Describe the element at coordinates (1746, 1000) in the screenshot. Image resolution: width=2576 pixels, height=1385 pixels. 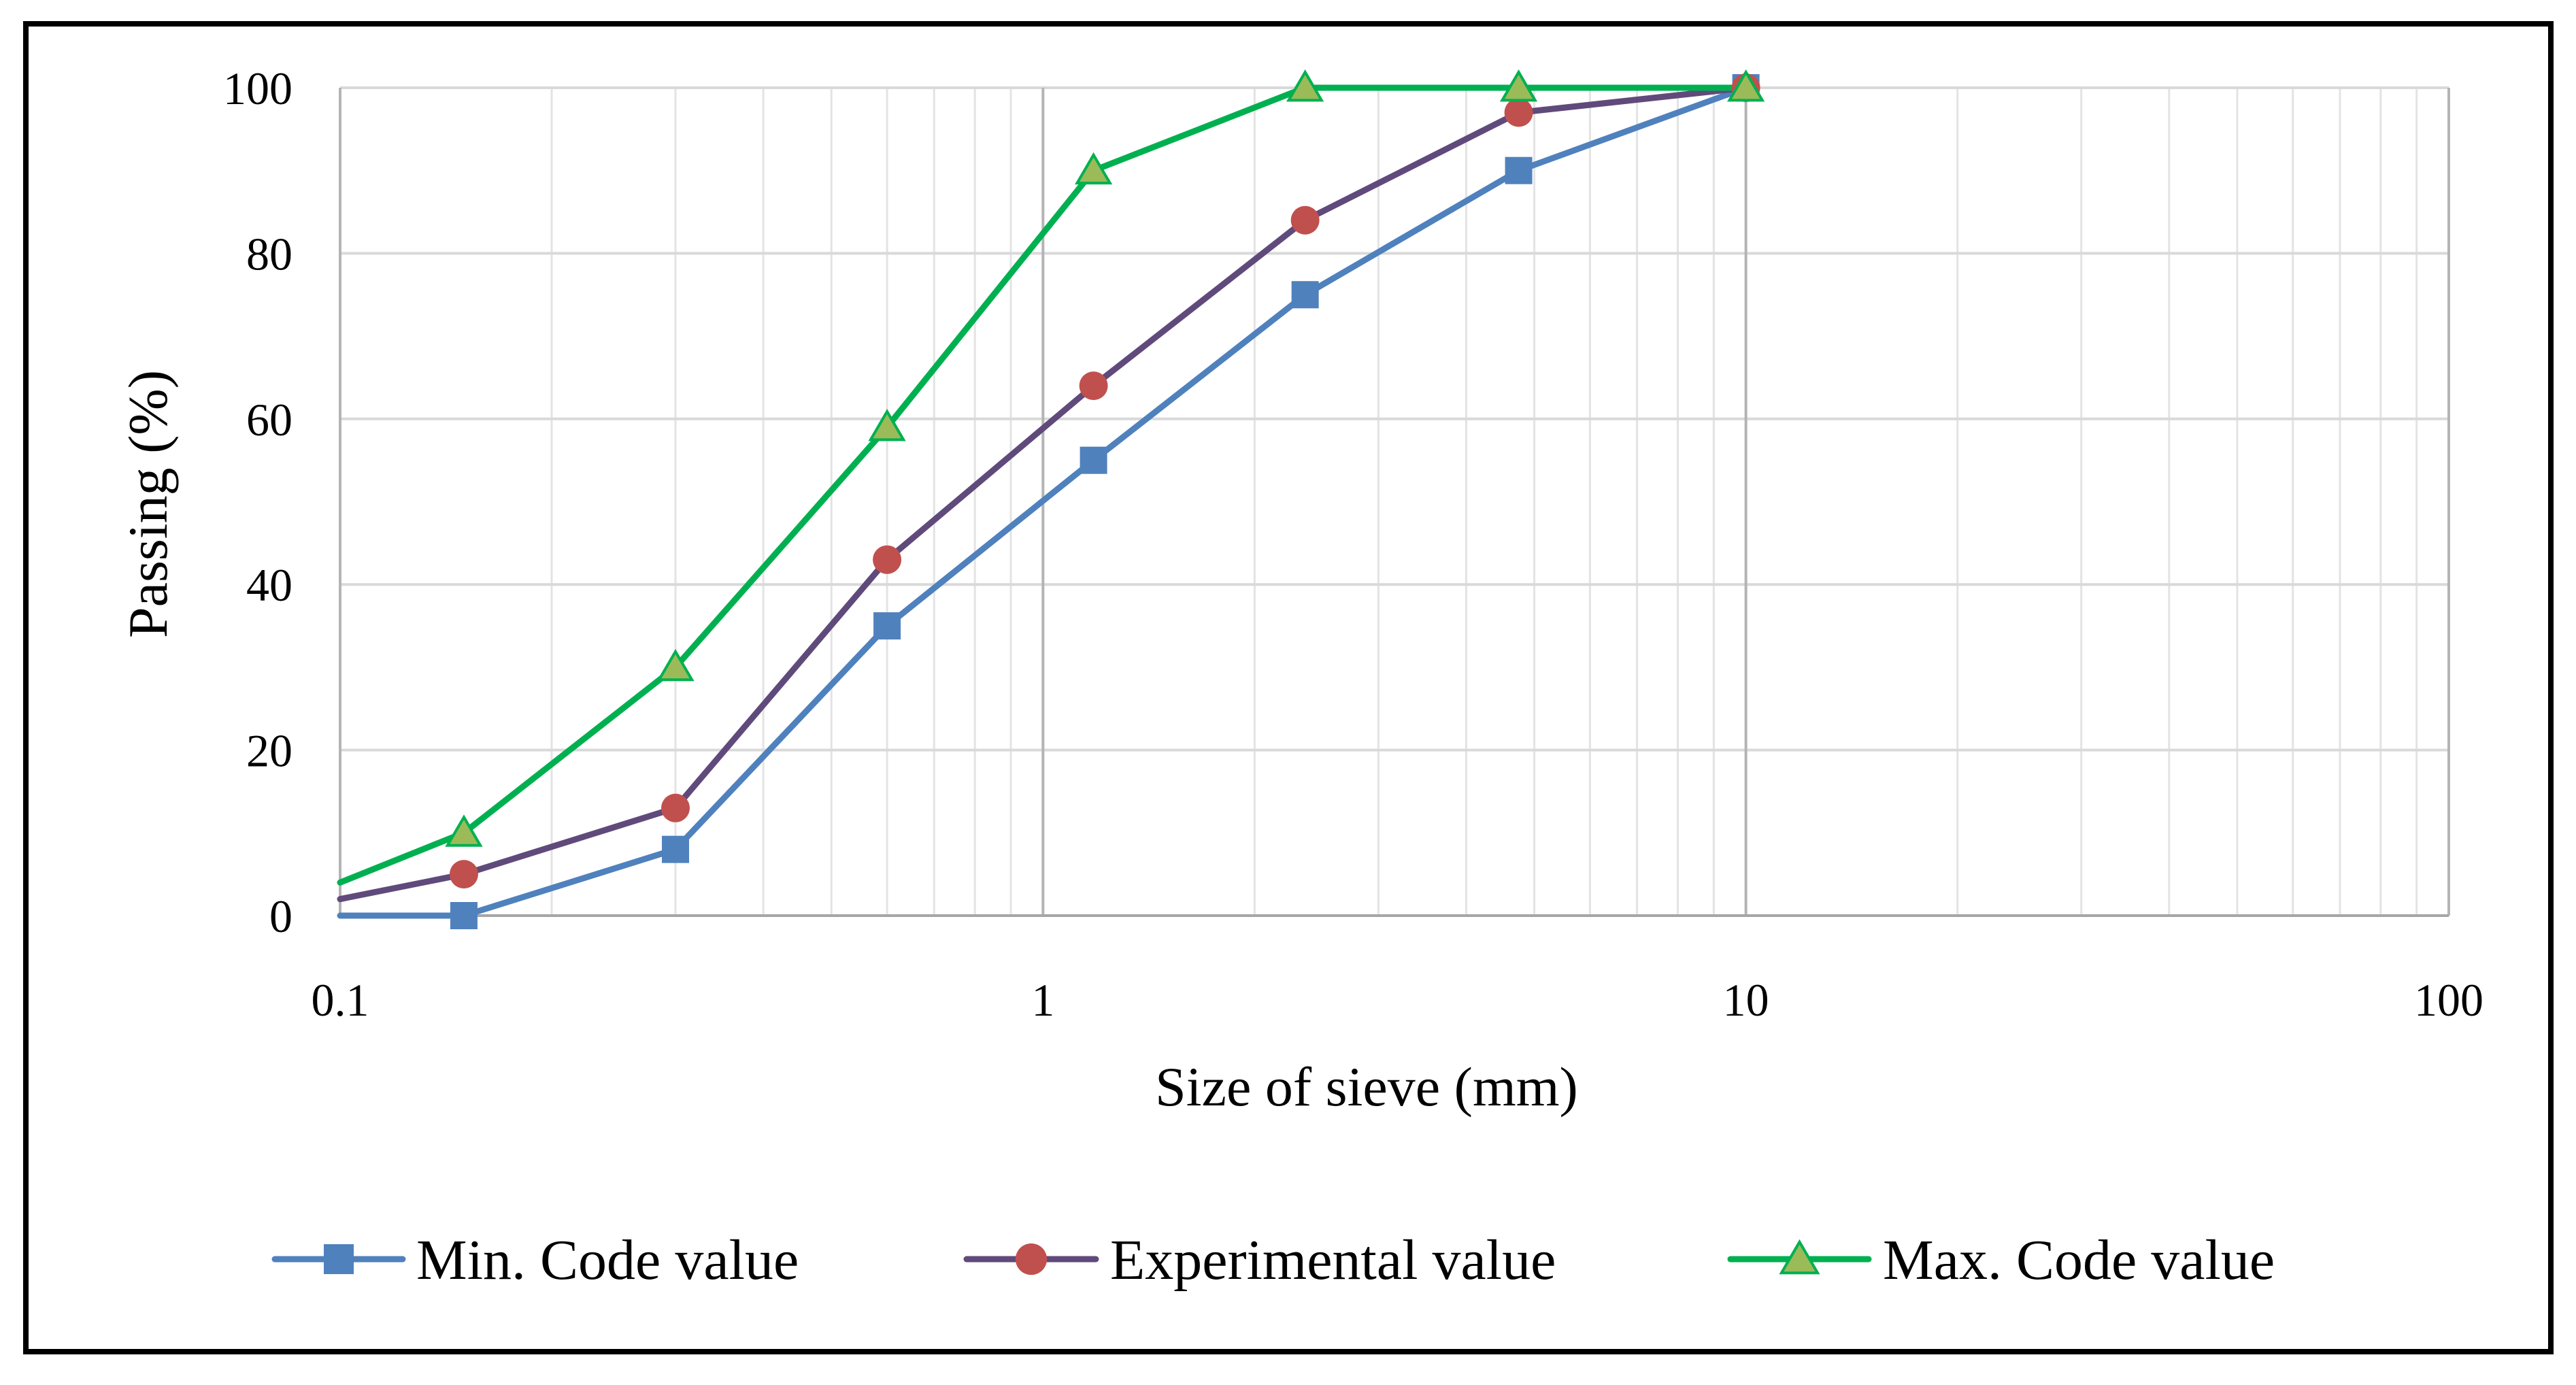
I see `x-tick-label: 10` at that location.